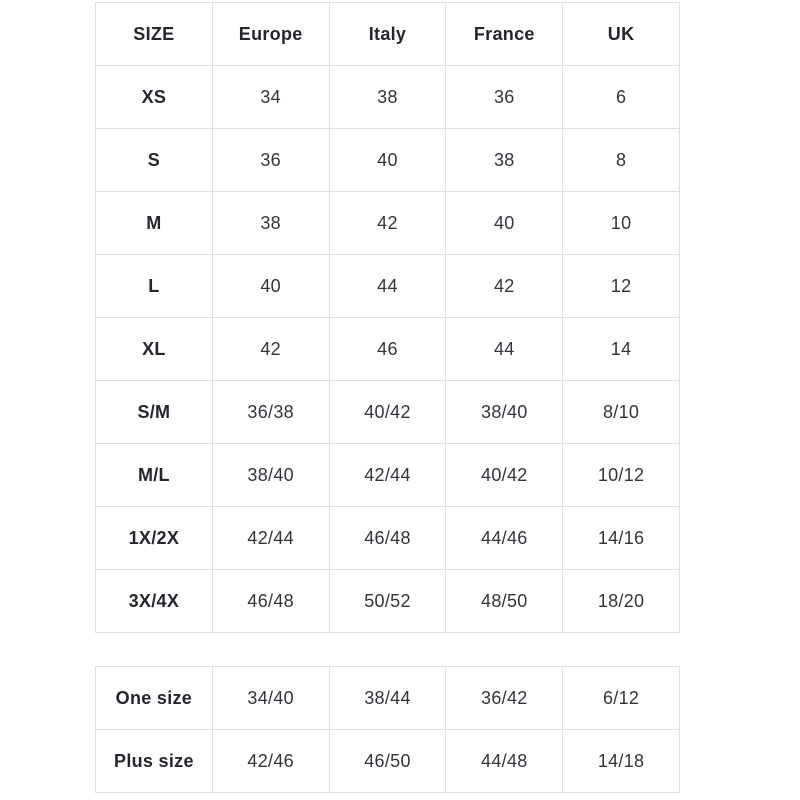 The height and width of the screenshot is (800, 800). I want to click on cell-france: 36/42, so click(504, 698).